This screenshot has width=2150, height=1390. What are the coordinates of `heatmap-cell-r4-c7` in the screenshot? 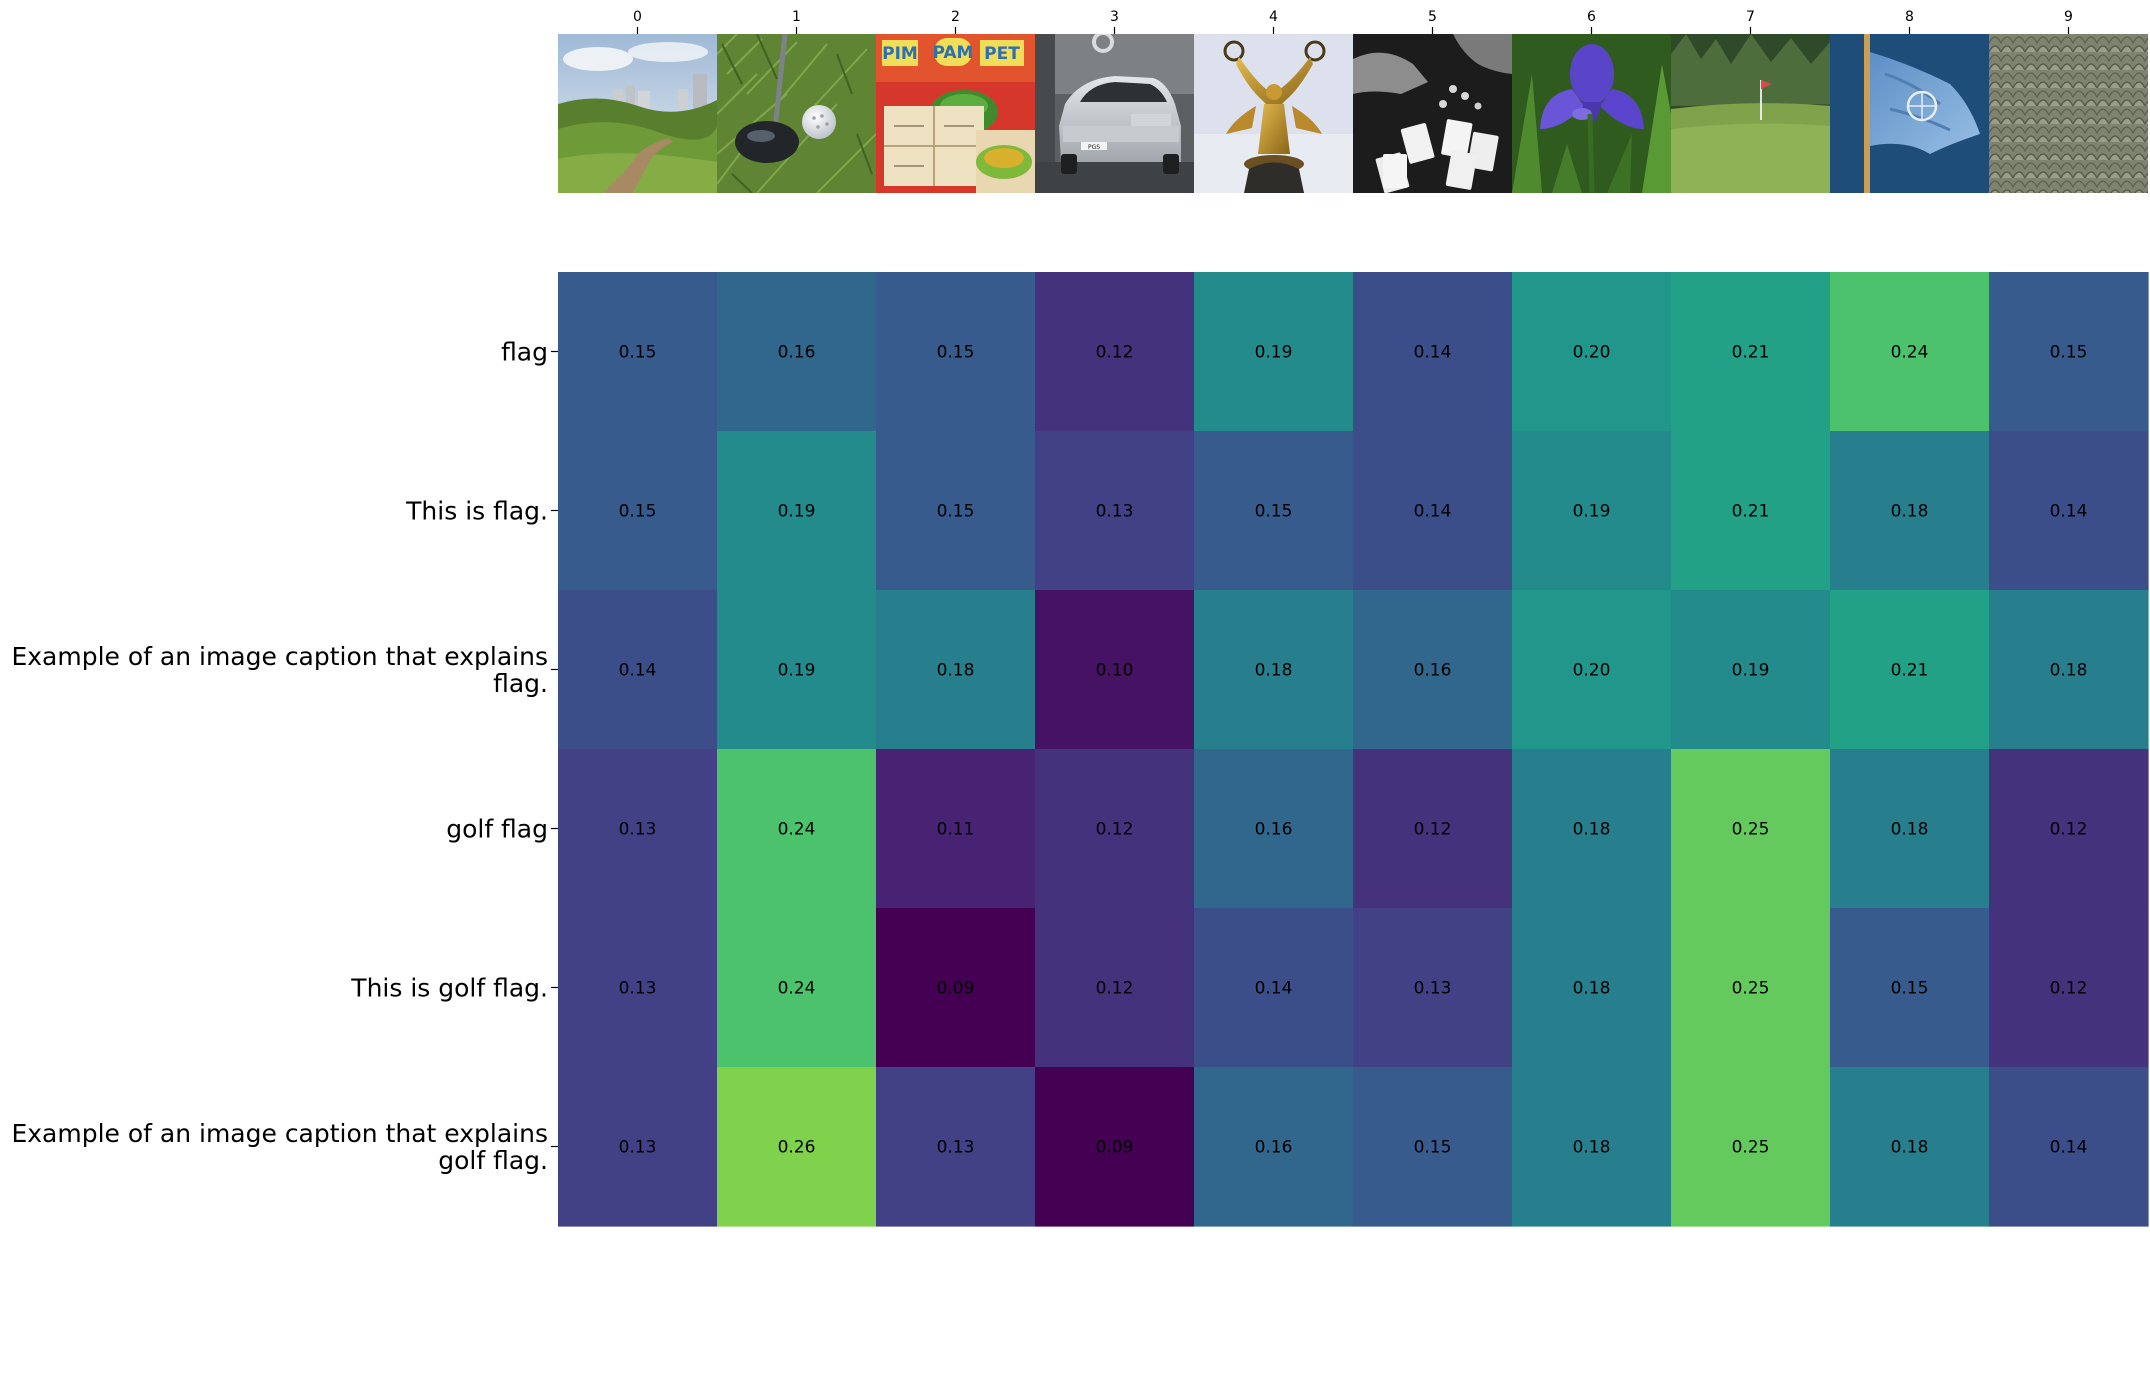 It's located at (1751, 988).